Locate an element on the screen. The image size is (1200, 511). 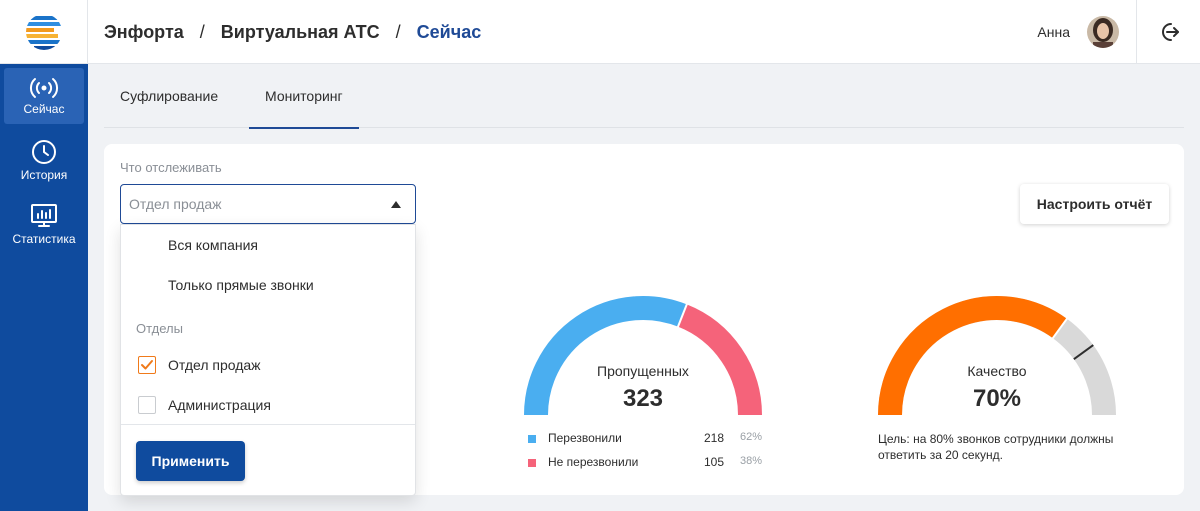
gauge-value-arc is located at coordinates (972, 356).